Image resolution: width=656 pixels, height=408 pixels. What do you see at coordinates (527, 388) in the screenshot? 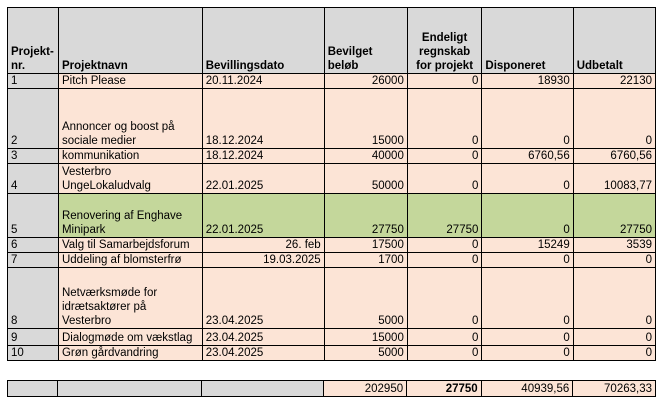
I see `total-disposed: 40939,56` at bounding box center [527, 388].